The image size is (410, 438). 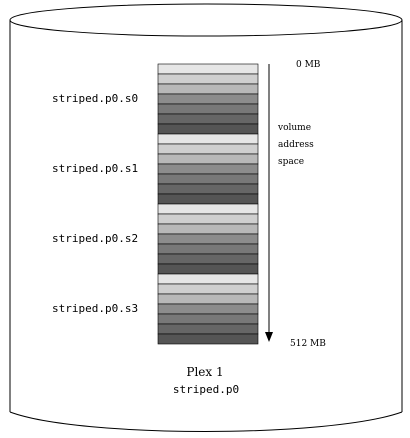 What do you see at coordinates (308, 344) in the screenshot?
I see `address-end-label: 512 MB` at bounding box center [308, 344].